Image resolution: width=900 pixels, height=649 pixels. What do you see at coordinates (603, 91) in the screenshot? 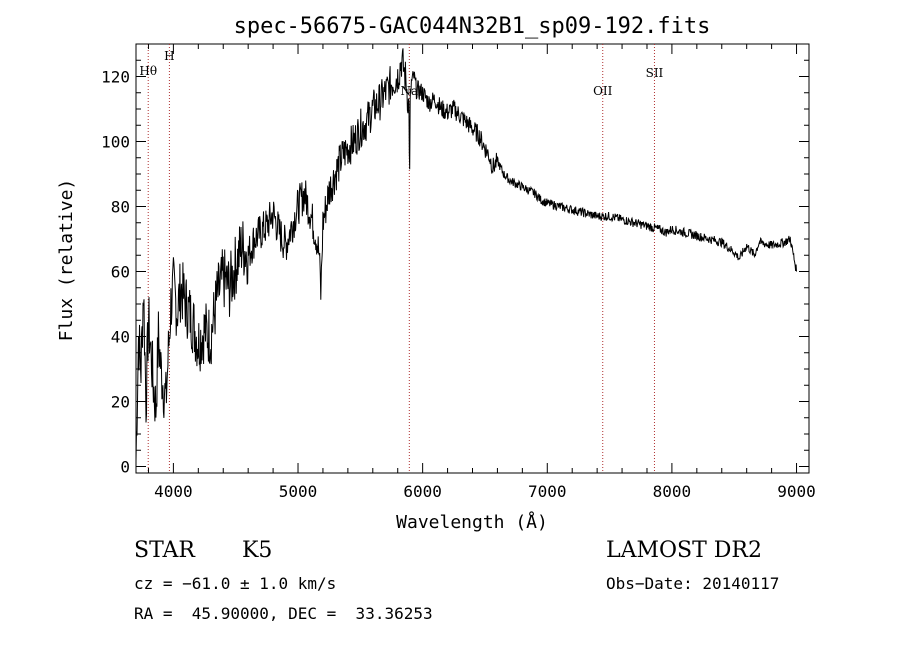
I see `reference-line-label: OII` at bounding box center [603, 91].